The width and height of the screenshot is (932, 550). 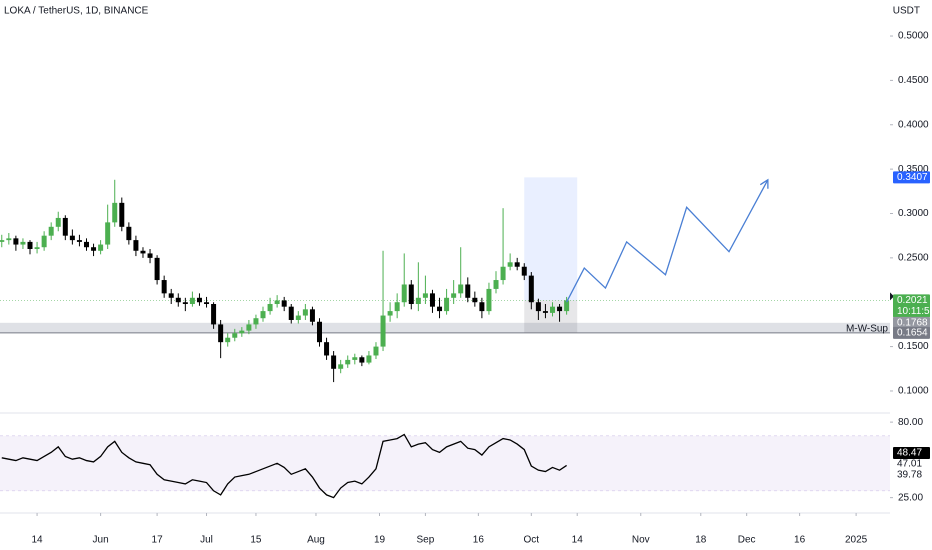 What do you see at coordinates (764, 183) in the screenshot?
I see `projection-arrowhead` at bounding box center [764, 183].